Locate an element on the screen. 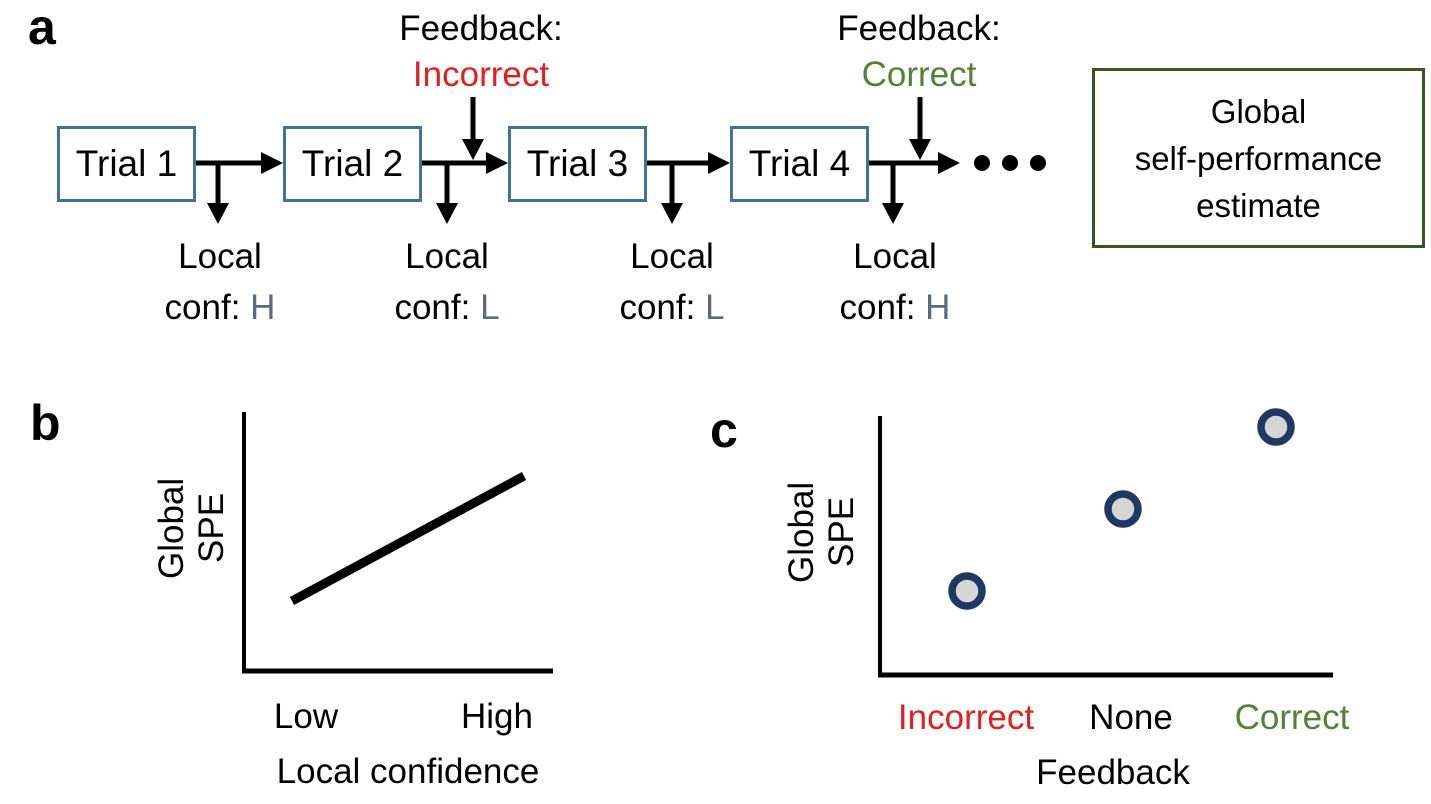 The height and width of the screenshot is (804, 1431). feedback-event-correct: Feedback: Correct is located at coordinates (918, 52).